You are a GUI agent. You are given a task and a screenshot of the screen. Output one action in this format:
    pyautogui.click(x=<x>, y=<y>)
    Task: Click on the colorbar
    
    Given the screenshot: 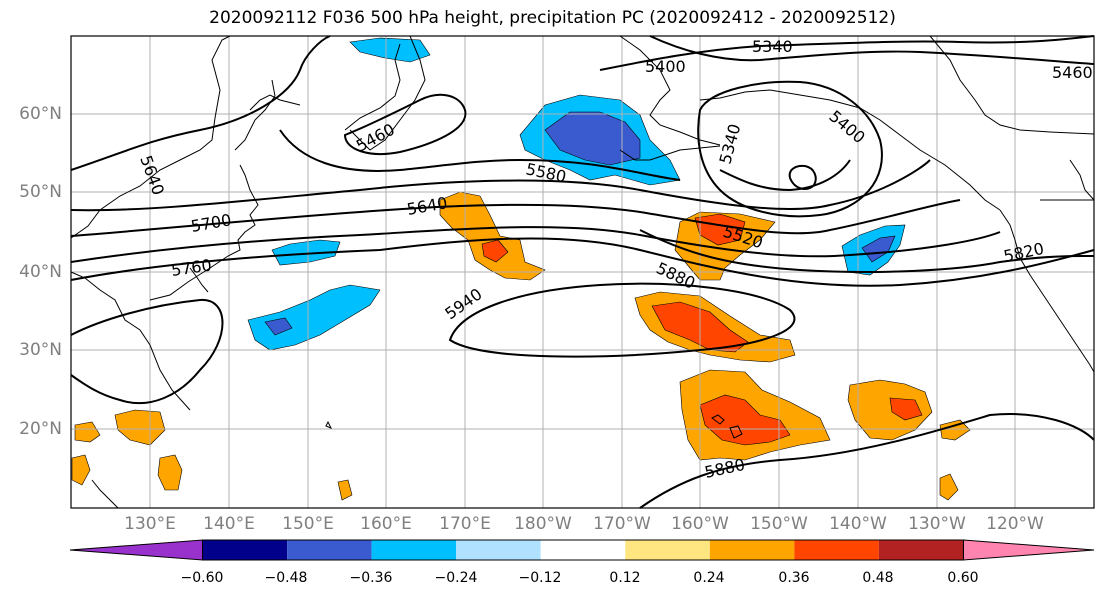 What is the action you would take?
    pyautogui.click(x=582, y=550)
    